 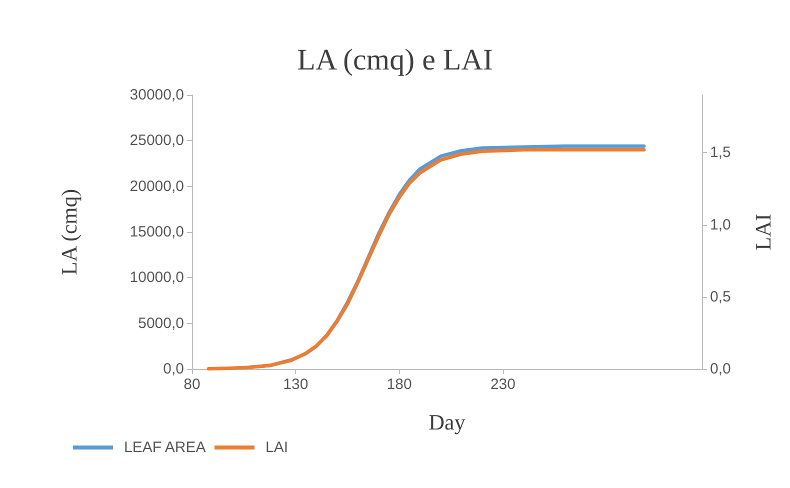 I want to click on y-tick-label: 30000,0, so click(x=157, y=95).